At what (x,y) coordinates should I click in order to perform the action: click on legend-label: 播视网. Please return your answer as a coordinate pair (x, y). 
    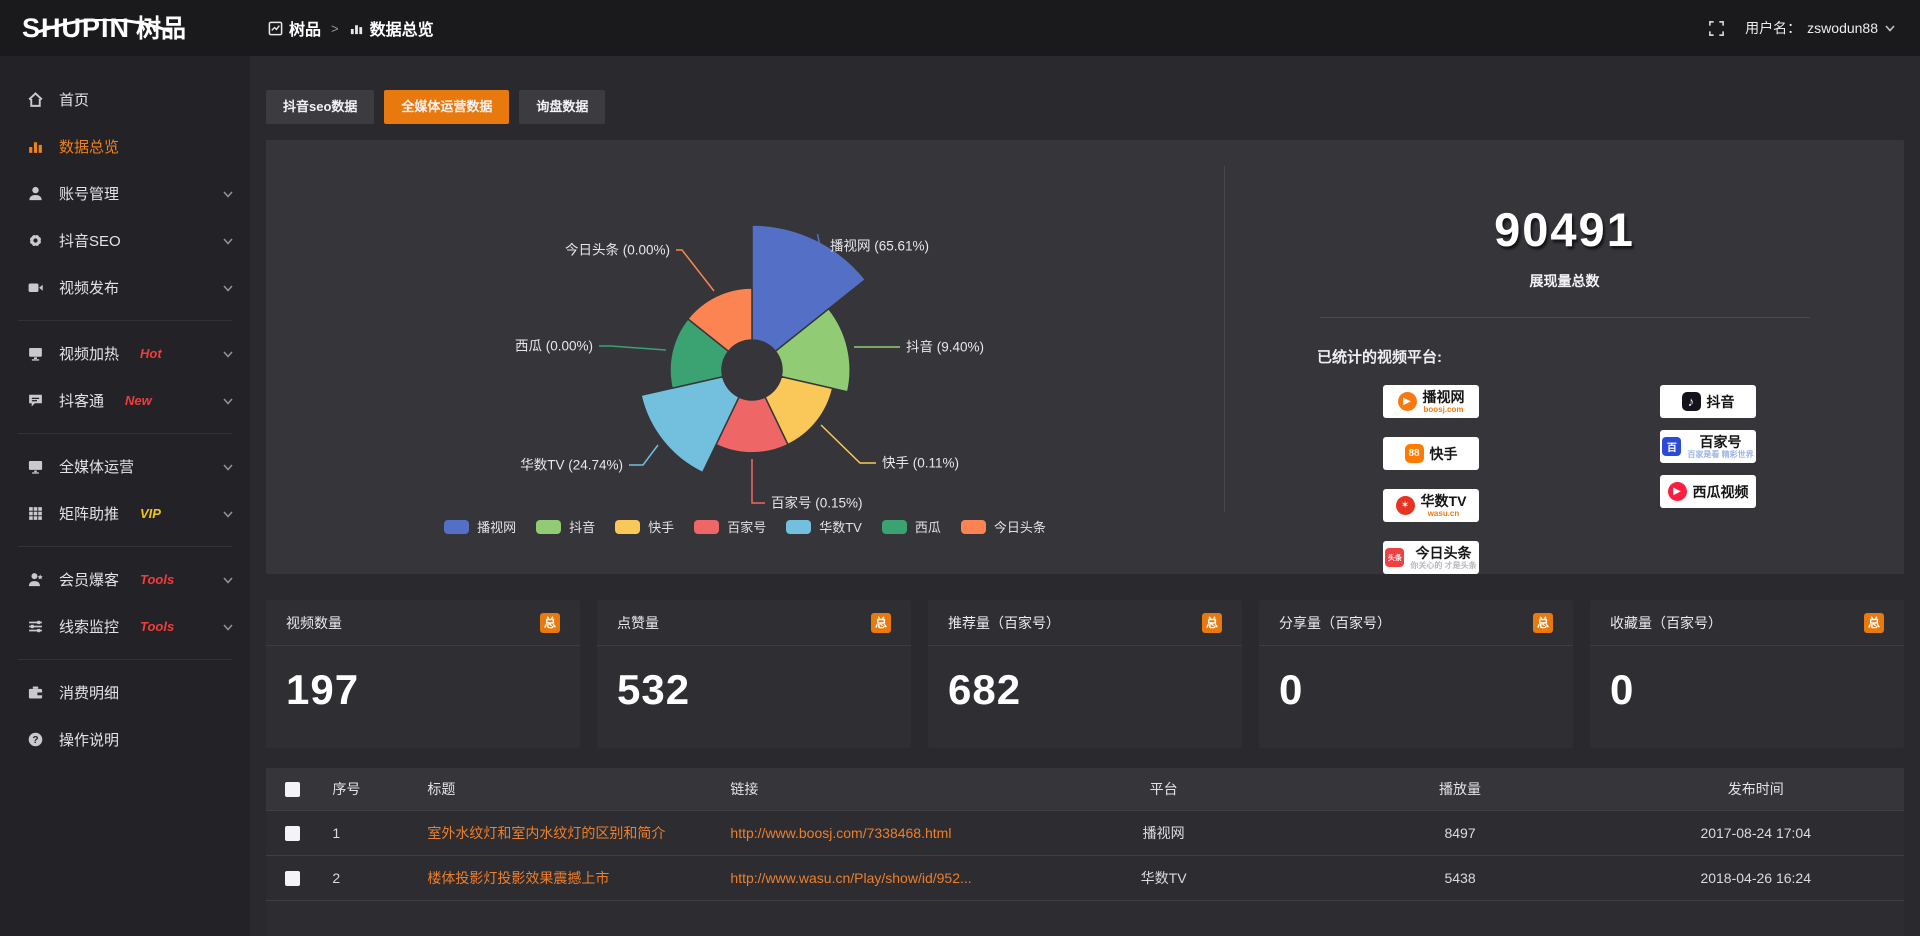
    Looking at the image, I should click on (497, 527).